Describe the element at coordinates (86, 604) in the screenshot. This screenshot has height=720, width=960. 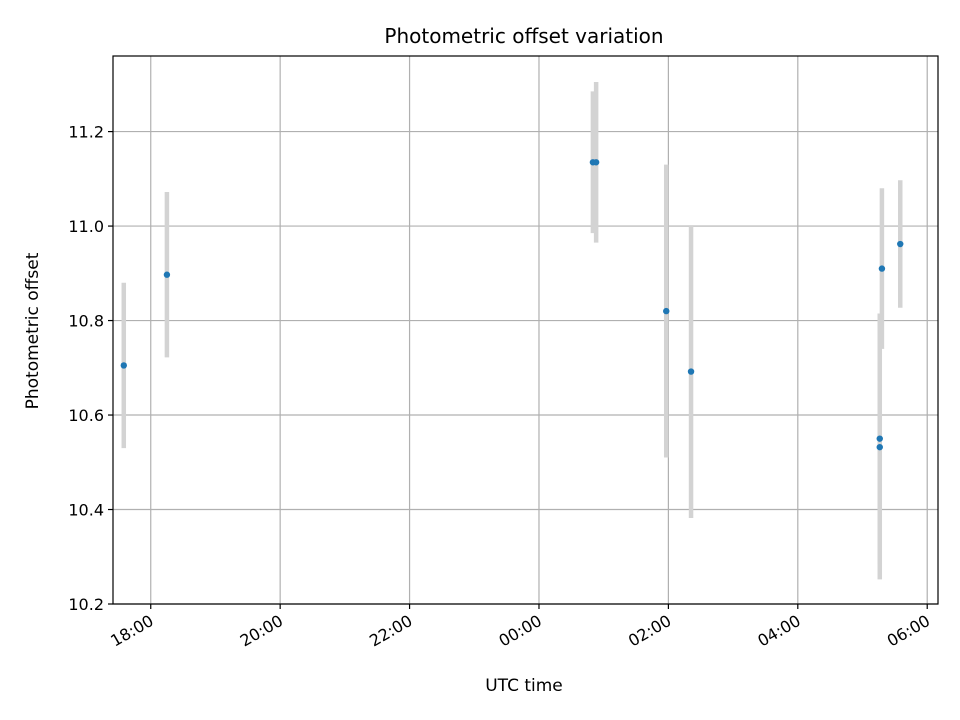
I see `y-tick-label: 10.2` at that location.